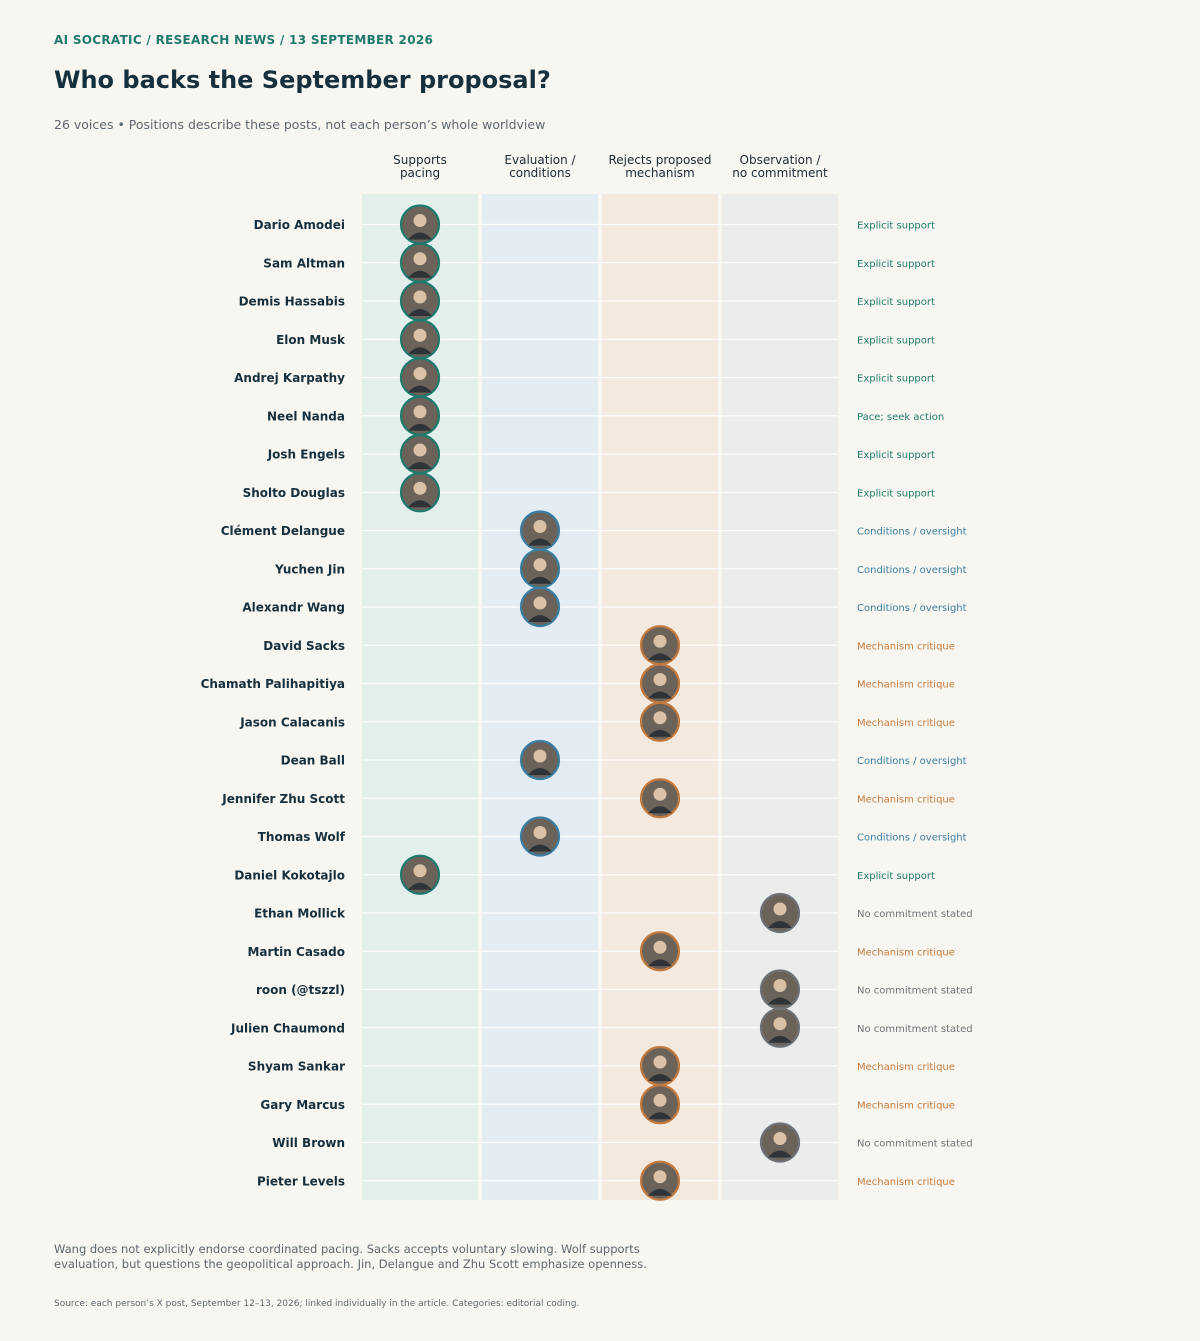  What do you see at coordinates (420, 259) in the screenshot?
I see `avatar-head-sam-altman` at bounding box center [420, 259].